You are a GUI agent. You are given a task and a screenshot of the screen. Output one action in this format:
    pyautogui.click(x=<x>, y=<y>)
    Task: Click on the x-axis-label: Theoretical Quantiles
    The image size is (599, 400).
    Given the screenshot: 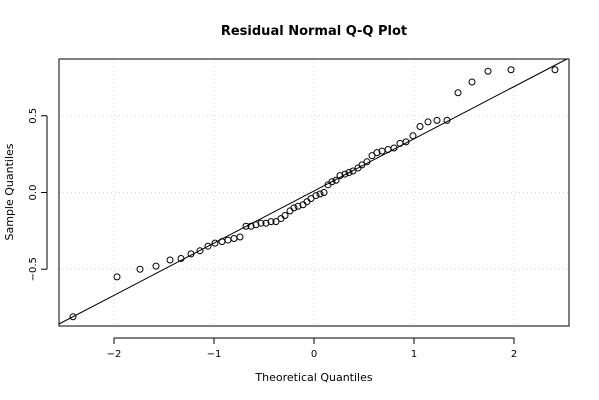 What is the action you would take?
    pyautogui.click(x=313, y=377)
    